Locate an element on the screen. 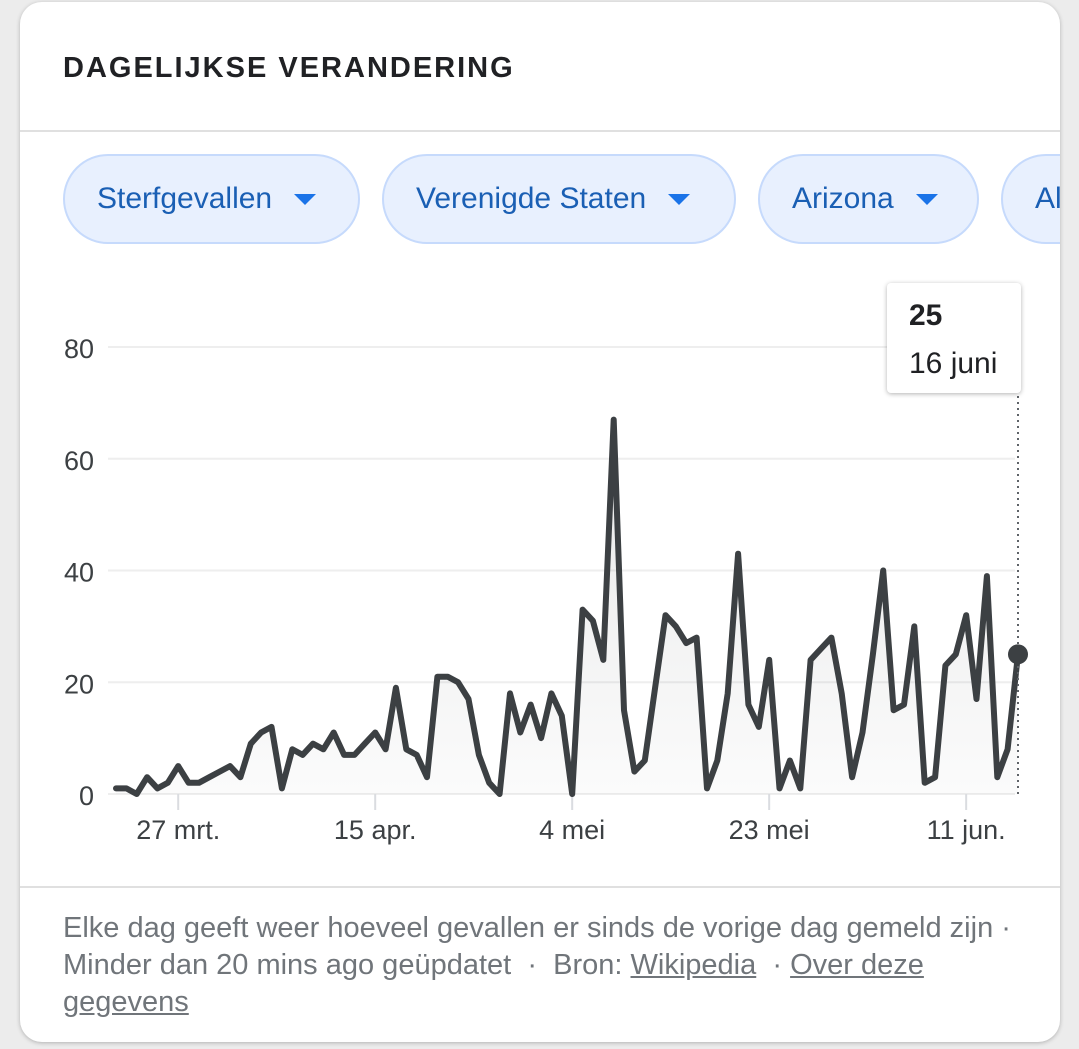  period-filter-label: Al is located at coordinates (1047, 198).